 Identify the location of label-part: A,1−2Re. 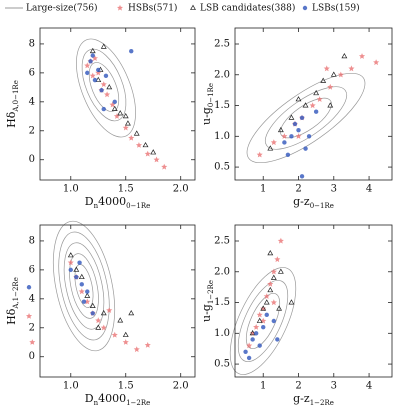
(16, 293).